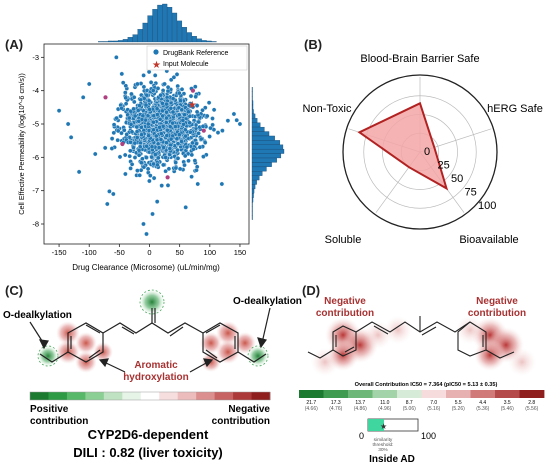 The image size is (550, 466). I want to click on axis-herg: hERG Safe, so click(515, 109).